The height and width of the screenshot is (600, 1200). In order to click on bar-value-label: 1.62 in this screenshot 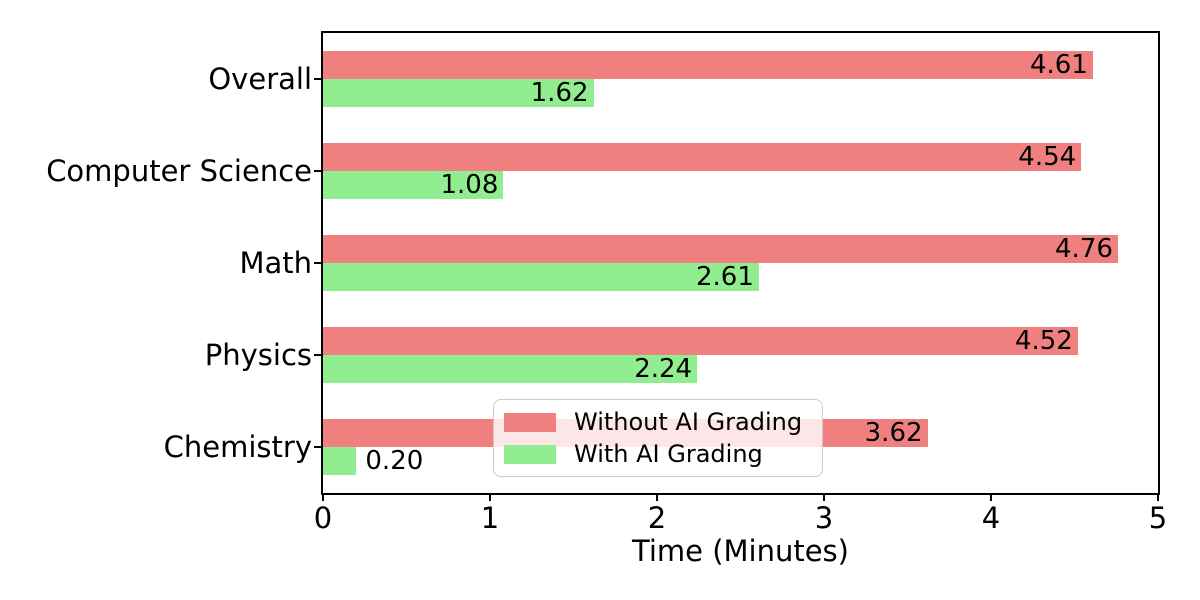, I will do `click(559, 93)`.